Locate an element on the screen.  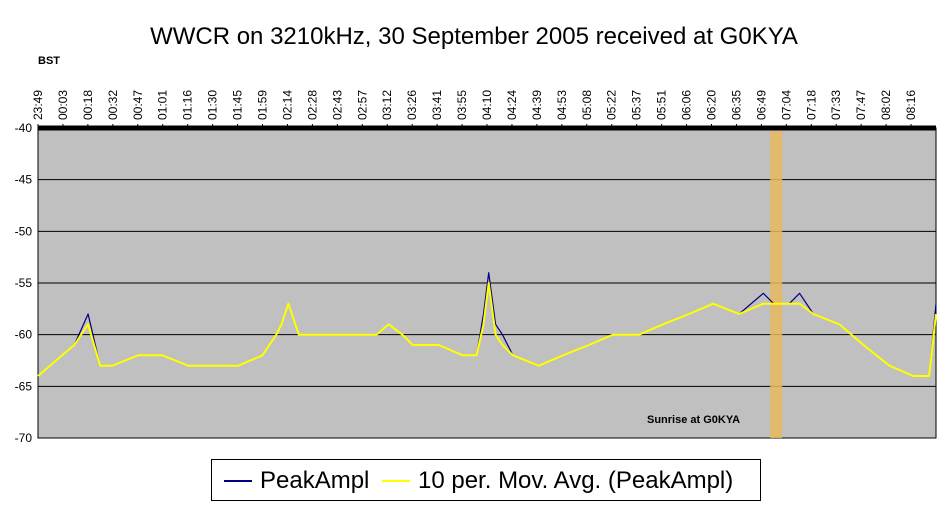
x-tick-label: 05:51 is located at coordinates (662, 105).